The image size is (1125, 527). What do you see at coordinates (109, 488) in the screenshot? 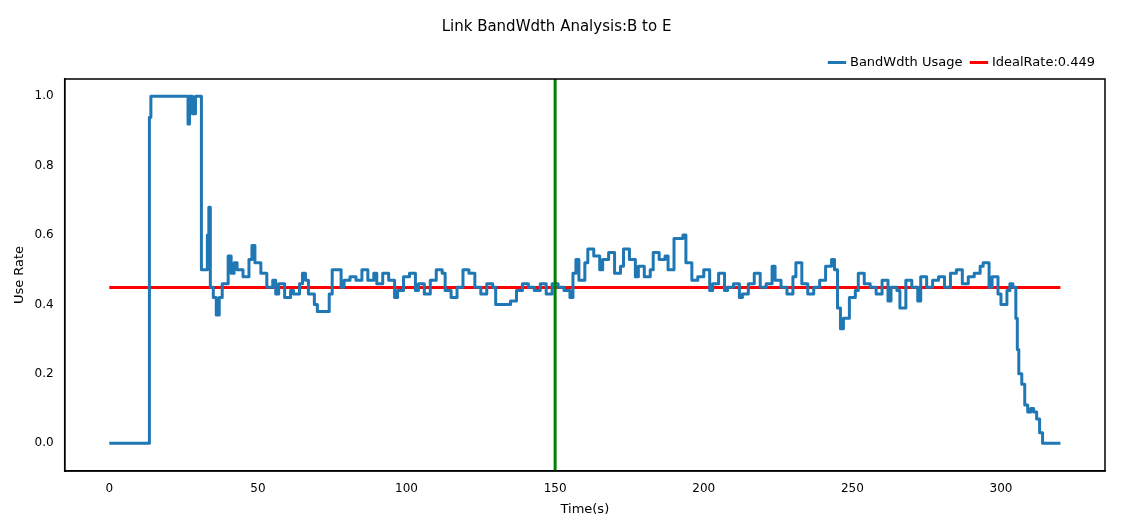
I see `x-tick-label: 0` at bounding box center [109, 488].